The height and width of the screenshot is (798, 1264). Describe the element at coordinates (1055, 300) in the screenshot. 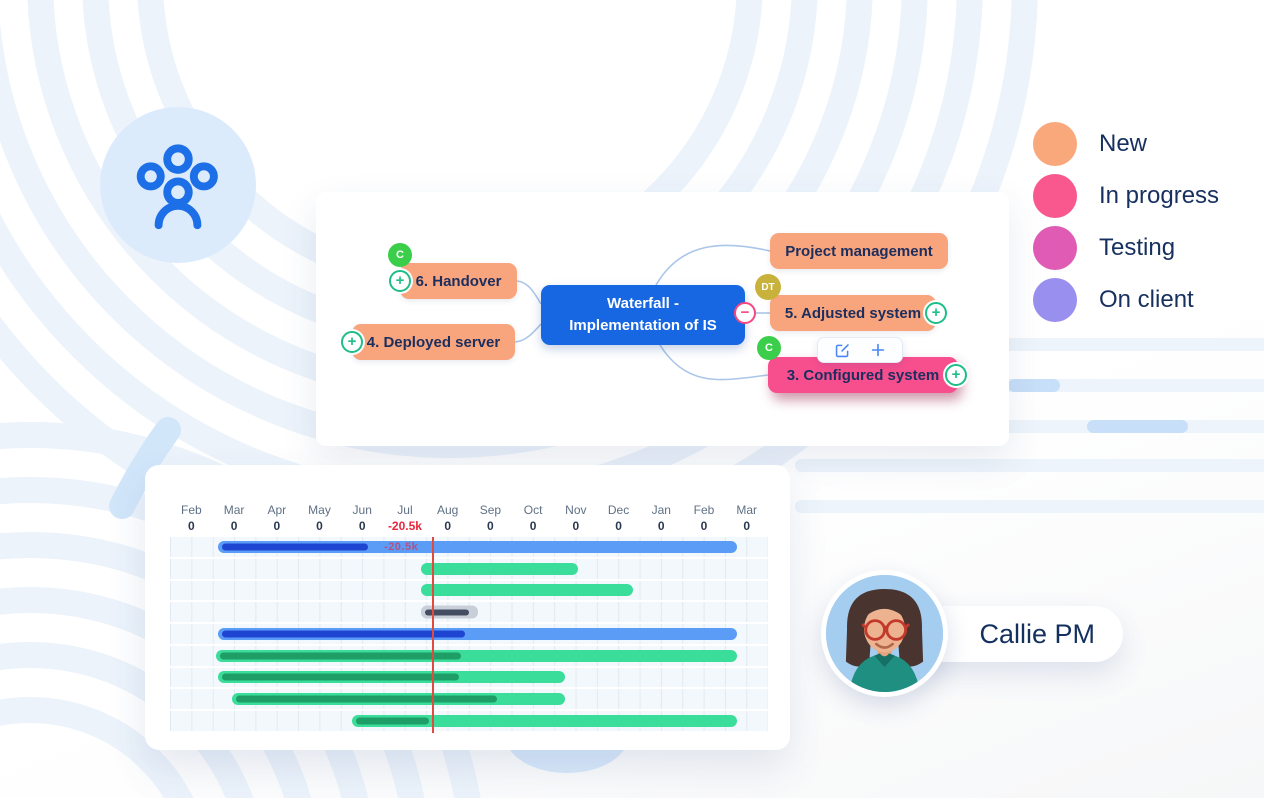

I see `legend-swatch-on-client` at that location.